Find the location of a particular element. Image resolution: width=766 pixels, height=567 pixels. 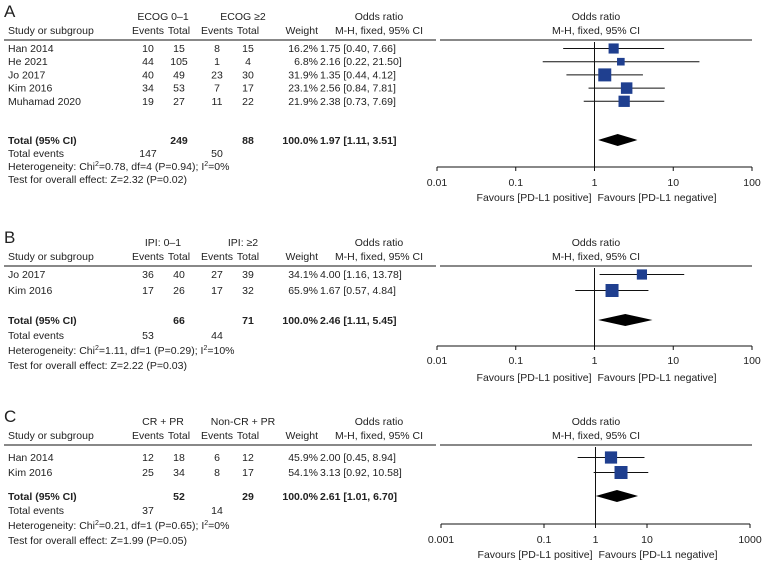

total-events1: 53 is located at coordinates (148, 336).